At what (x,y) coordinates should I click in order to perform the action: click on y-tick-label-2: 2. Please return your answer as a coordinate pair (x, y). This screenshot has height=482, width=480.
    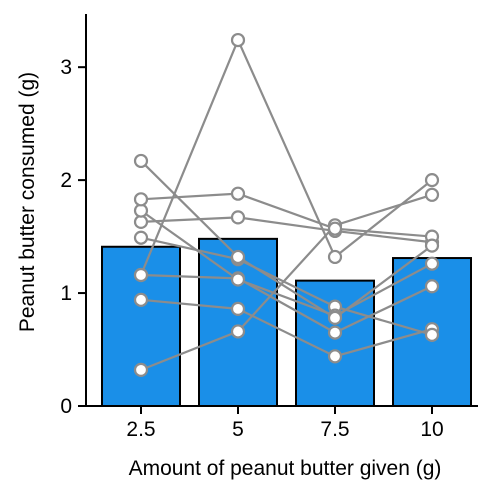
    Looking at the image, I should click on (66, 180).